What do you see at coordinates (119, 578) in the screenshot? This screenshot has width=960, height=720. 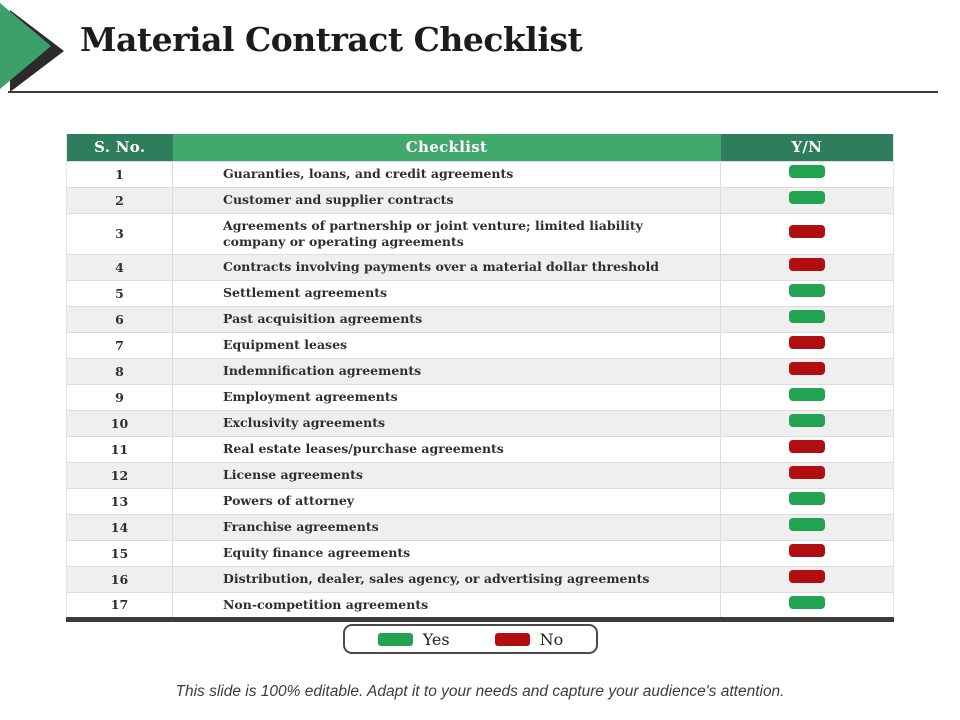 I see `row-number: 16` at bounding box center [119, 578].